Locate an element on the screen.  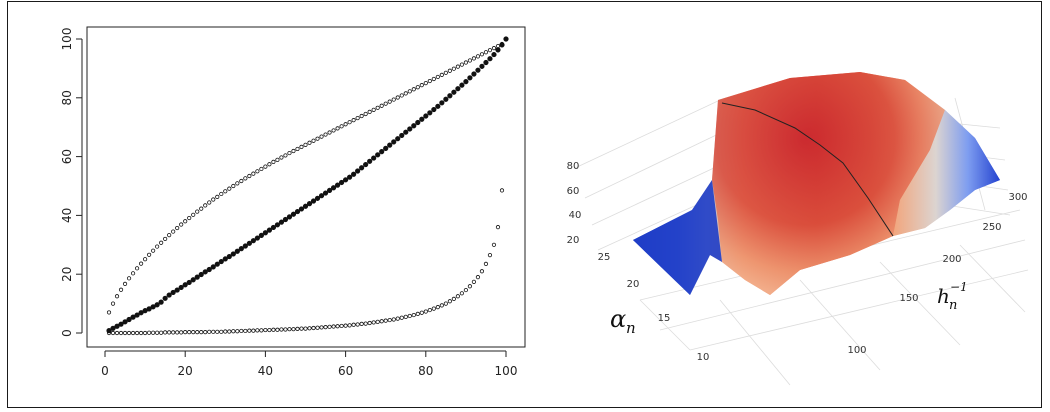
x-tick-label: 0 is located at coordinates (105, 371).